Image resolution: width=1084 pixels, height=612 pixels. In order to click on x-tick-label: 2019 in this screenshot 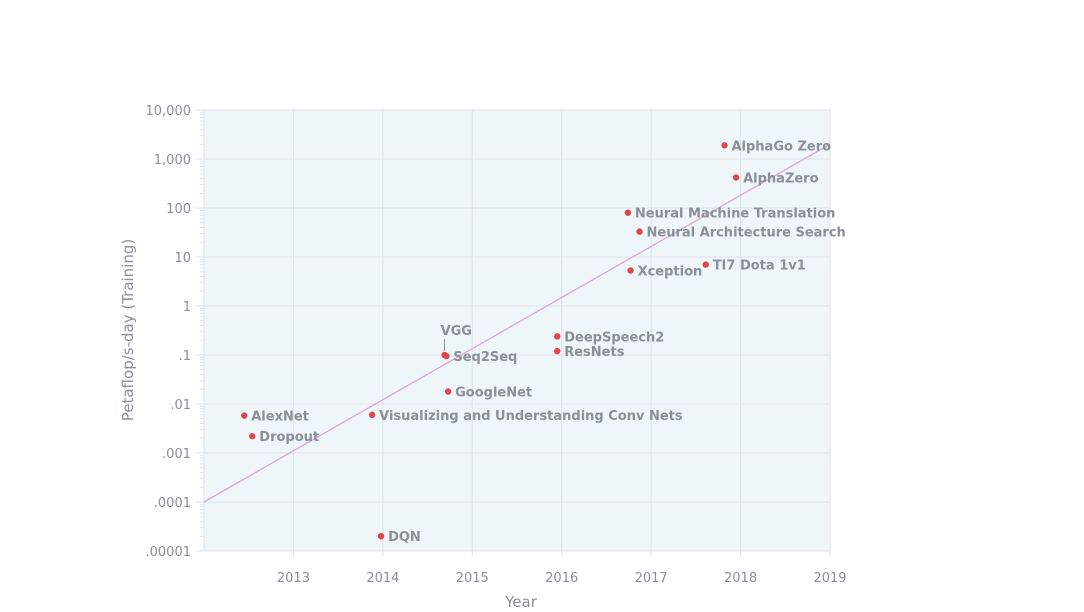, I will do `click(829, 578)`.